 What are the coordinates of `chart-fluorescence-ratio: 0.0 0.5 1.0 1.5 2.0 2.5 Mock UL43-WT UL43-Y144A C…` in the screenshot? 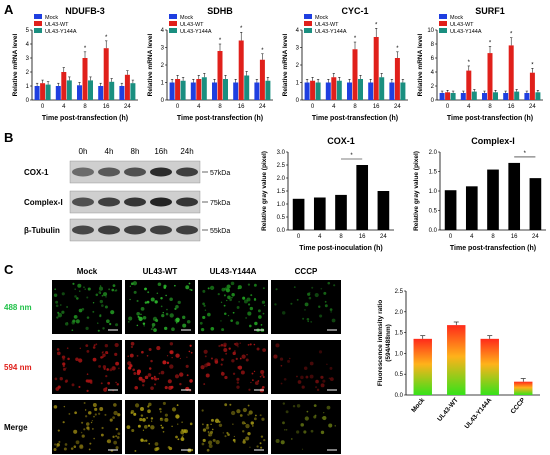 It's located at (458, 359).